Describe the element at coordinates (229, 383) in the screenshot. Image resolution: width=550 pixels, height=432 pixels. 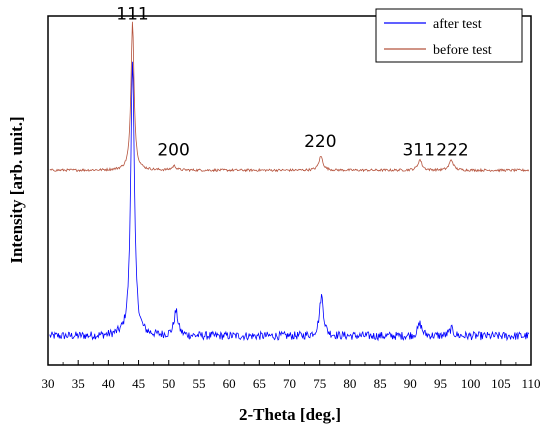
I see `x-tick-label: 60` at that location.